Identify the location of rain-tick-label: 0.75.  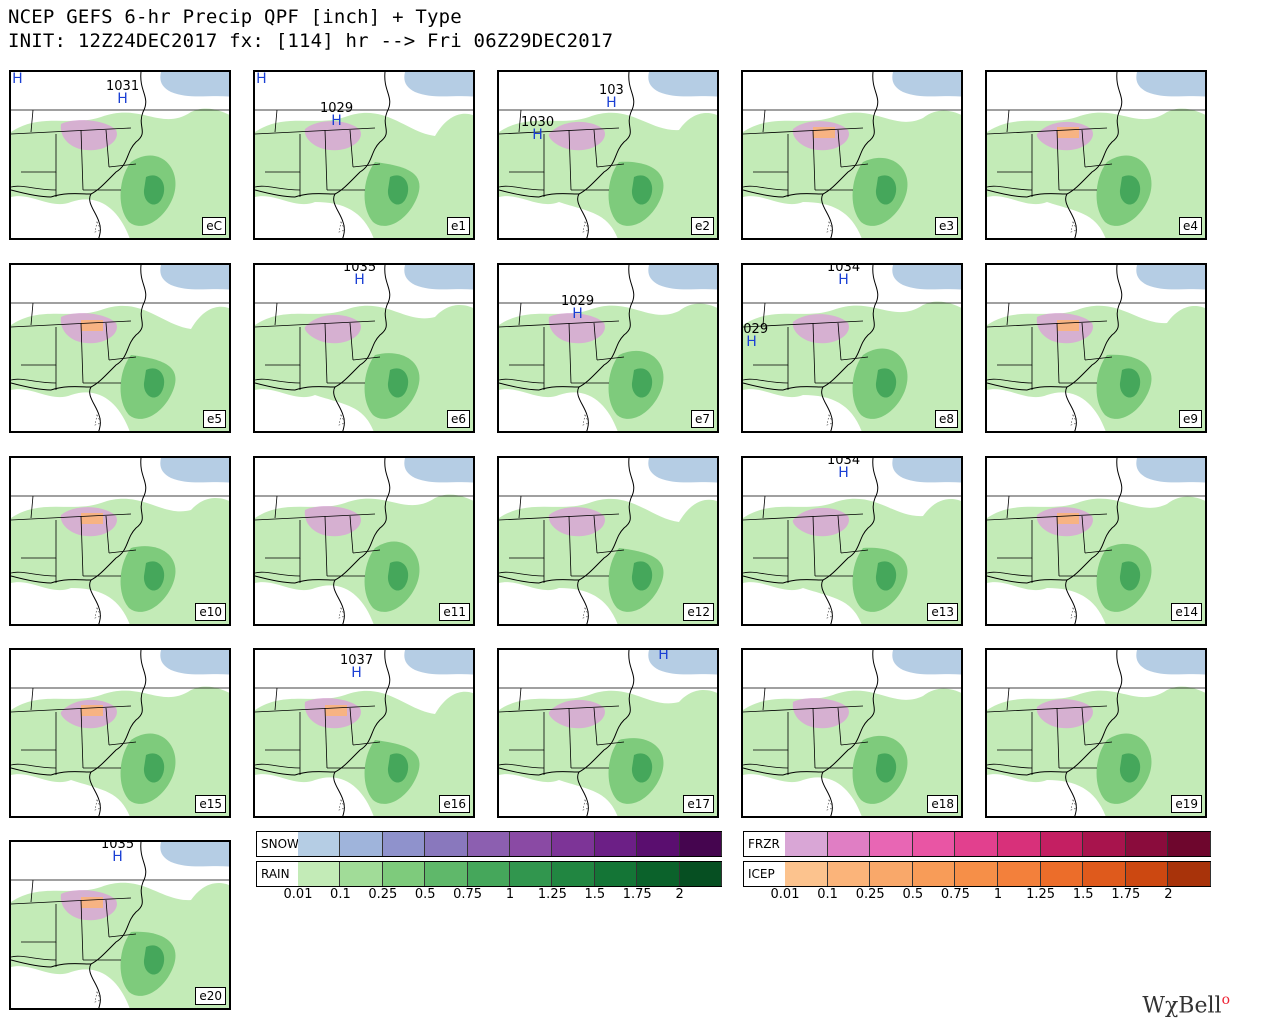
(468, 894).